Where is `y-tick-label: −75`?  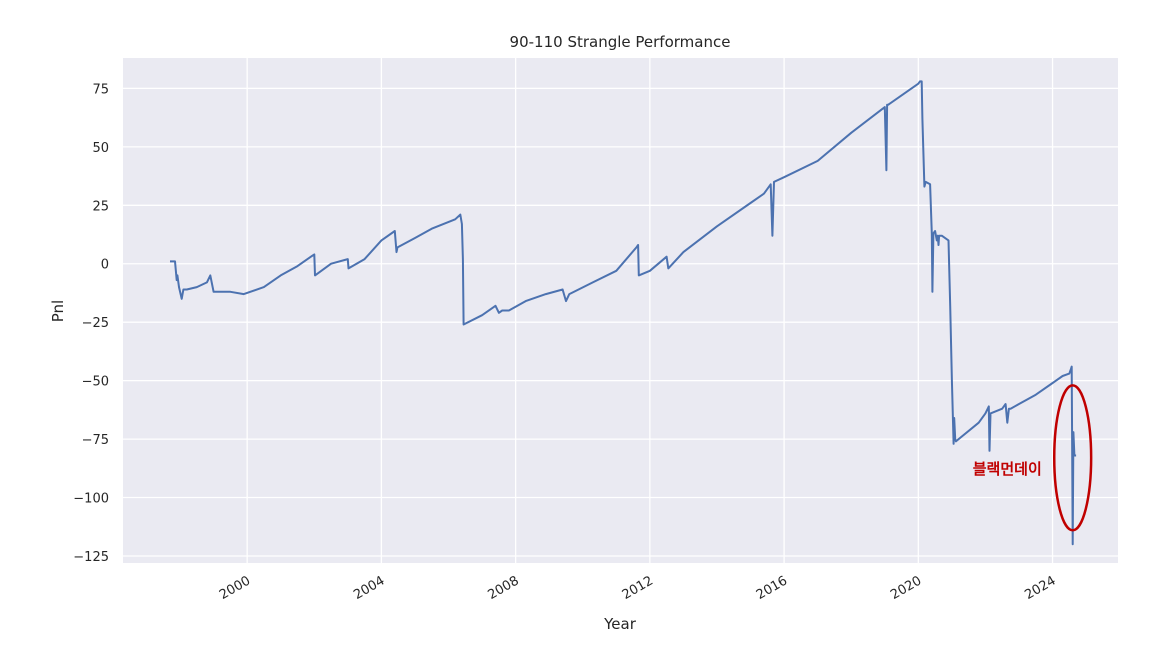 y-tick-label: −75 is located at coordinates (95, 440).